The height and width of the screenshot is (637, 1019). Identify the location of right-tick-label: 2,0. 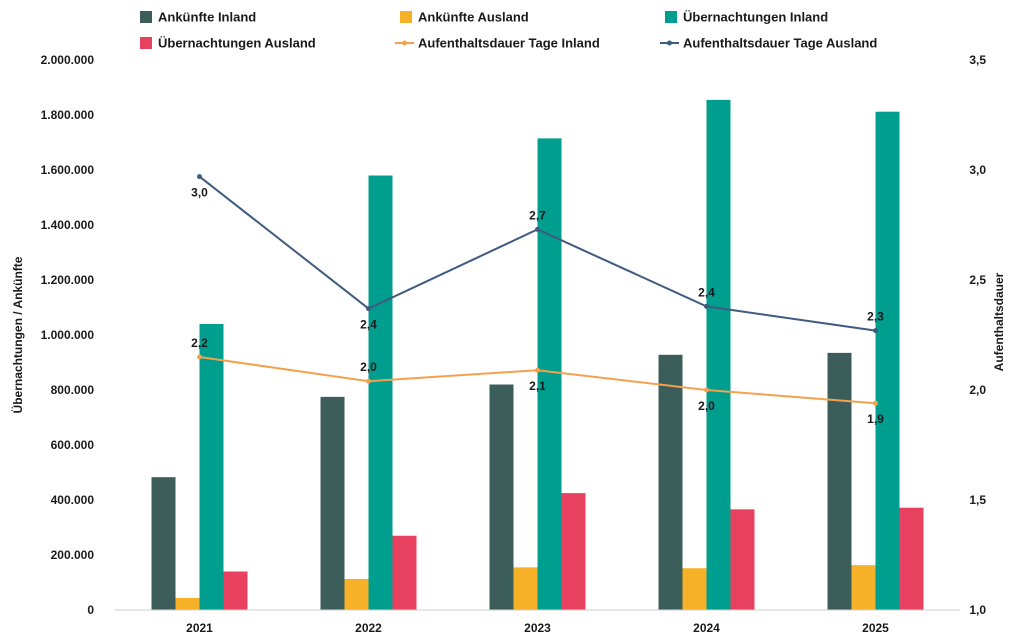
(977, 390).